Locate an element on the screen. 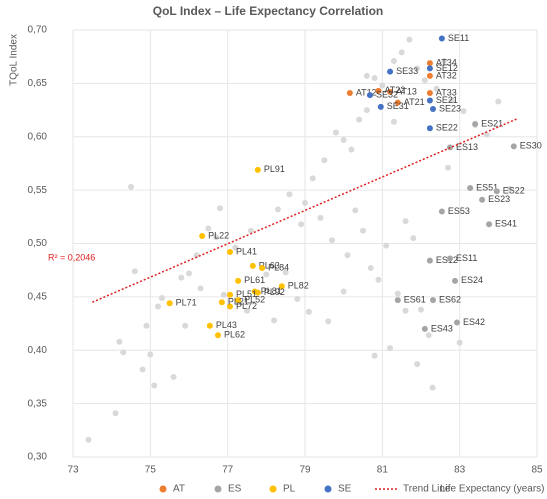  legend-label: SE is located at coordinates (345, 489).